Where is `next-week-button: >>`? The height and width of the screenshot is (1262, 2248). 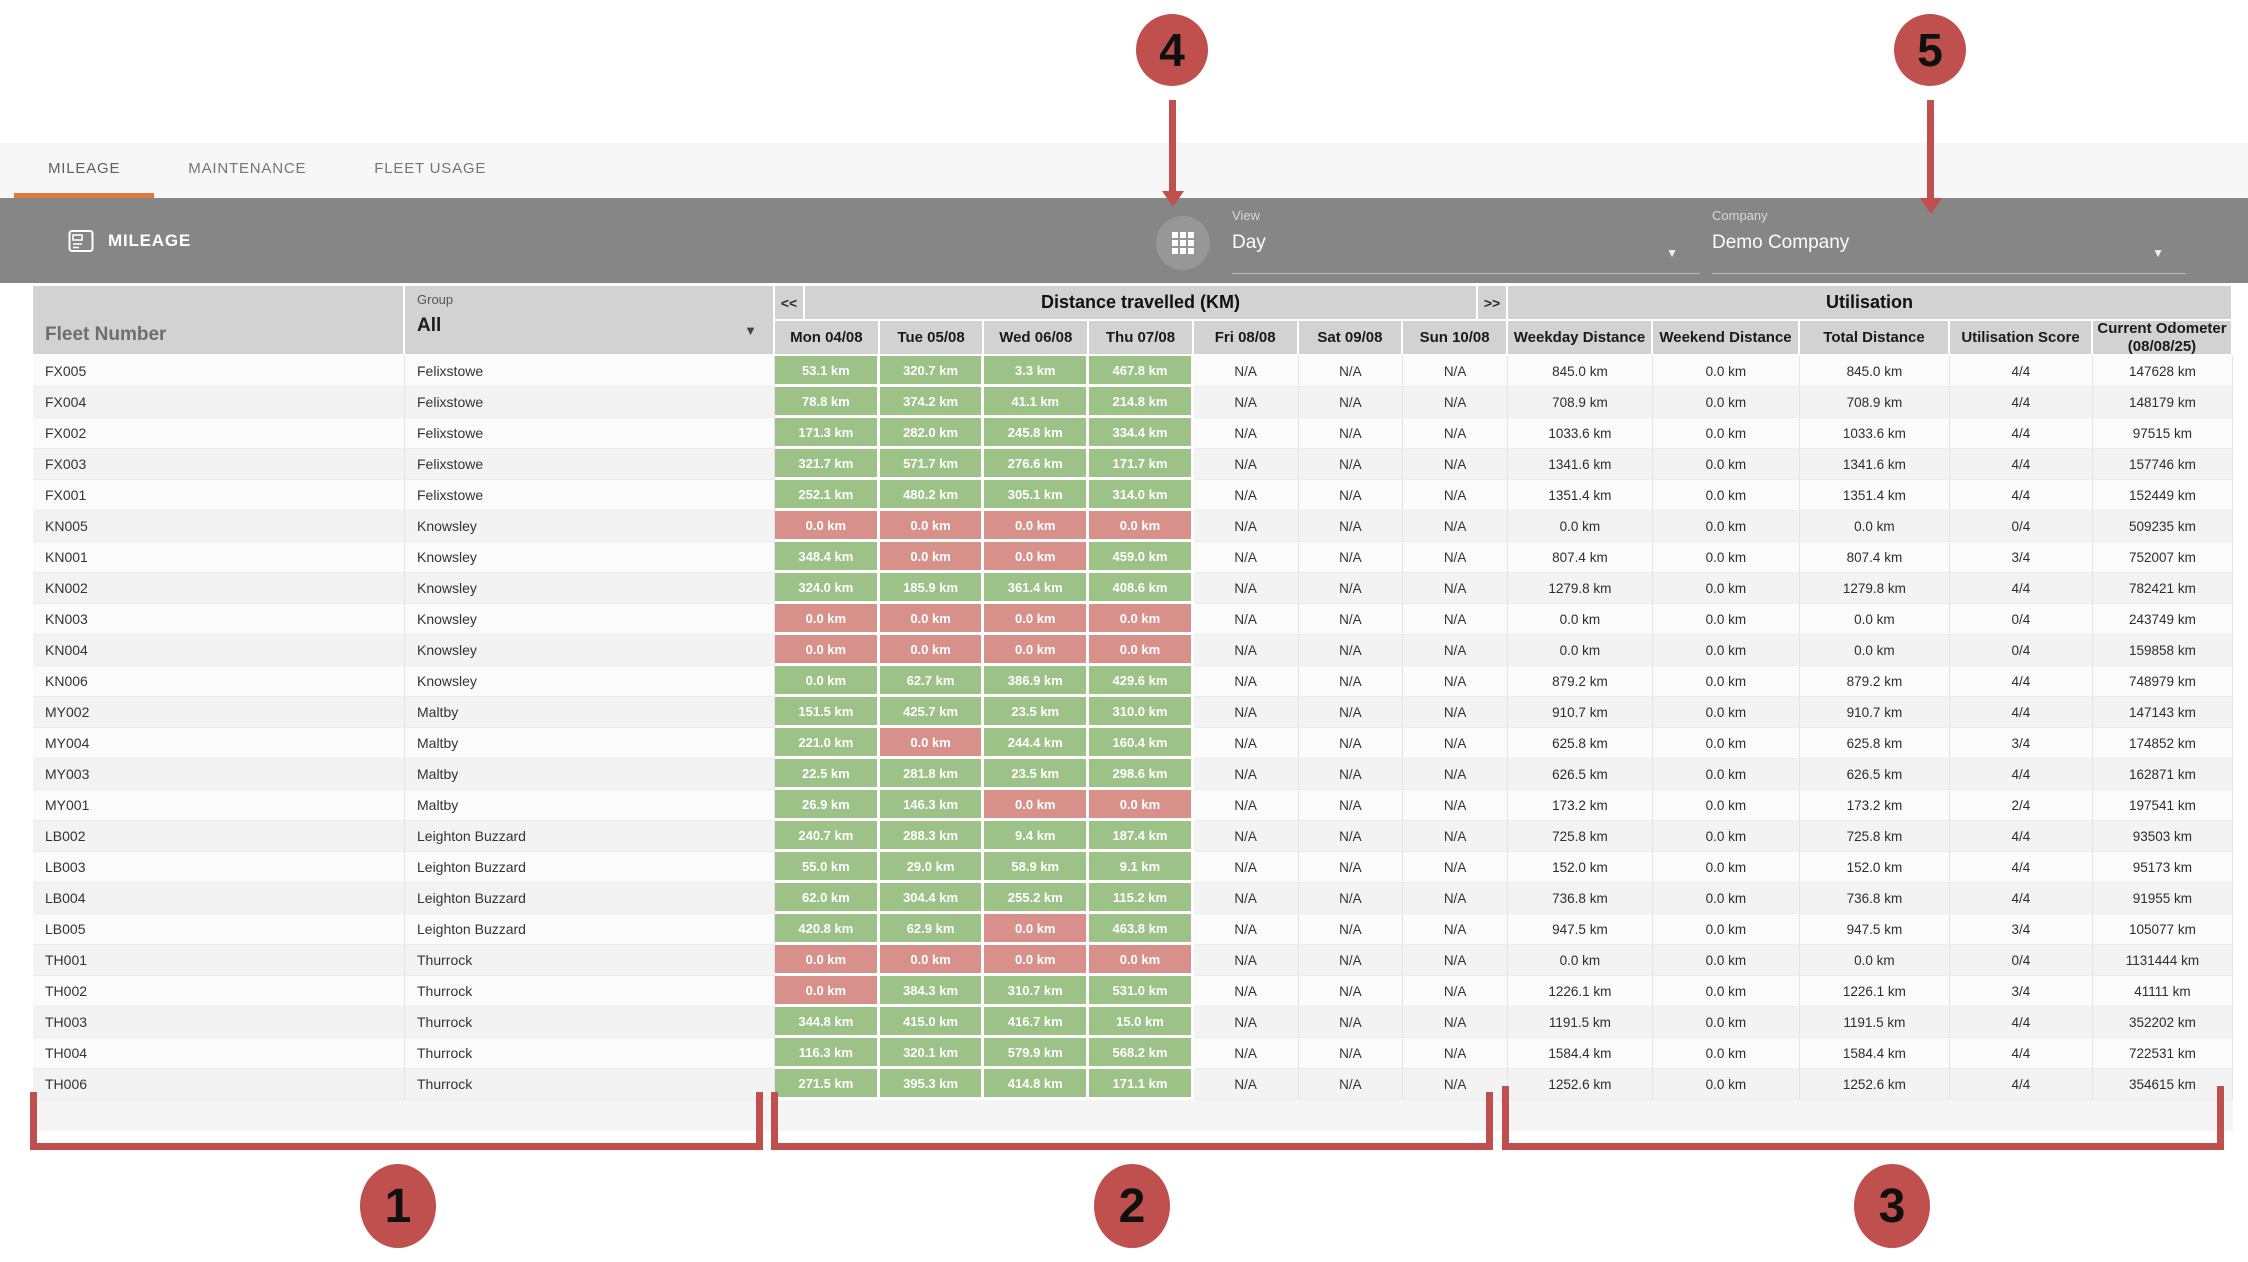 next-week-button: >> is located at coordinates (1493, 303).